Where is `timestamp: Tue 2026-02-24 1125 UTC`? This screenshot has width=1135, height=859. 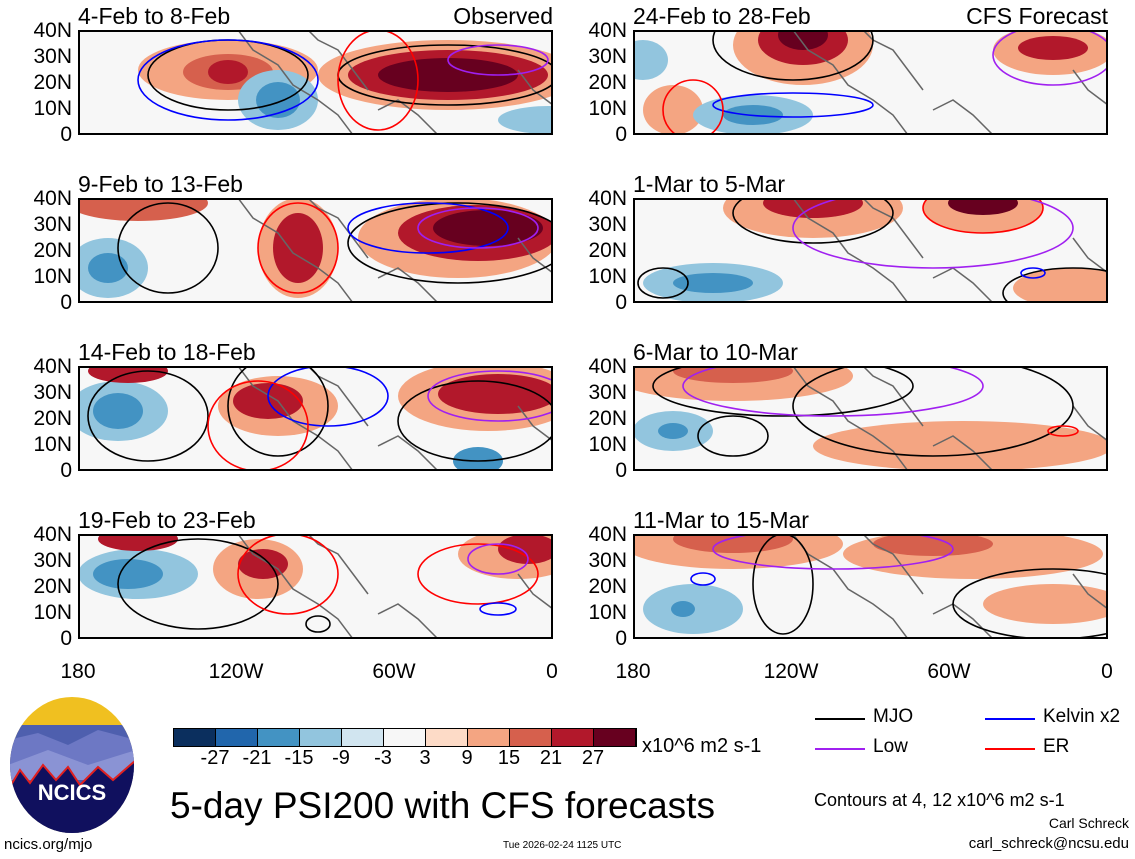 timestamp: Tue 2026-02-24 1125 UTC is located at coordinates (562, 845).